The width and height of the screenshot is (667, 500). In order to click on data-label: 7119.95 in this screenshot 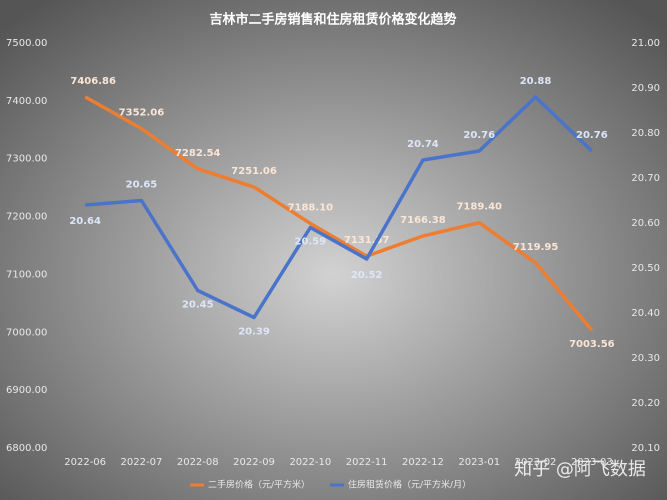, I will do `click(536, 247)`.